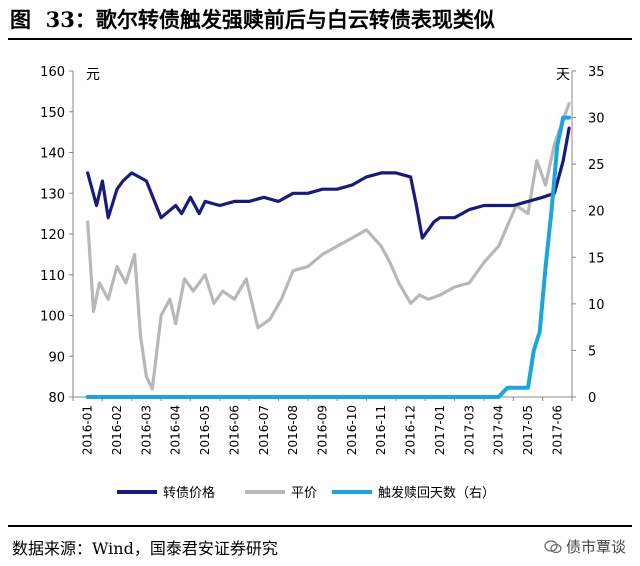  I want to click on x-tick-label: 2016-12, so click(411, 430).